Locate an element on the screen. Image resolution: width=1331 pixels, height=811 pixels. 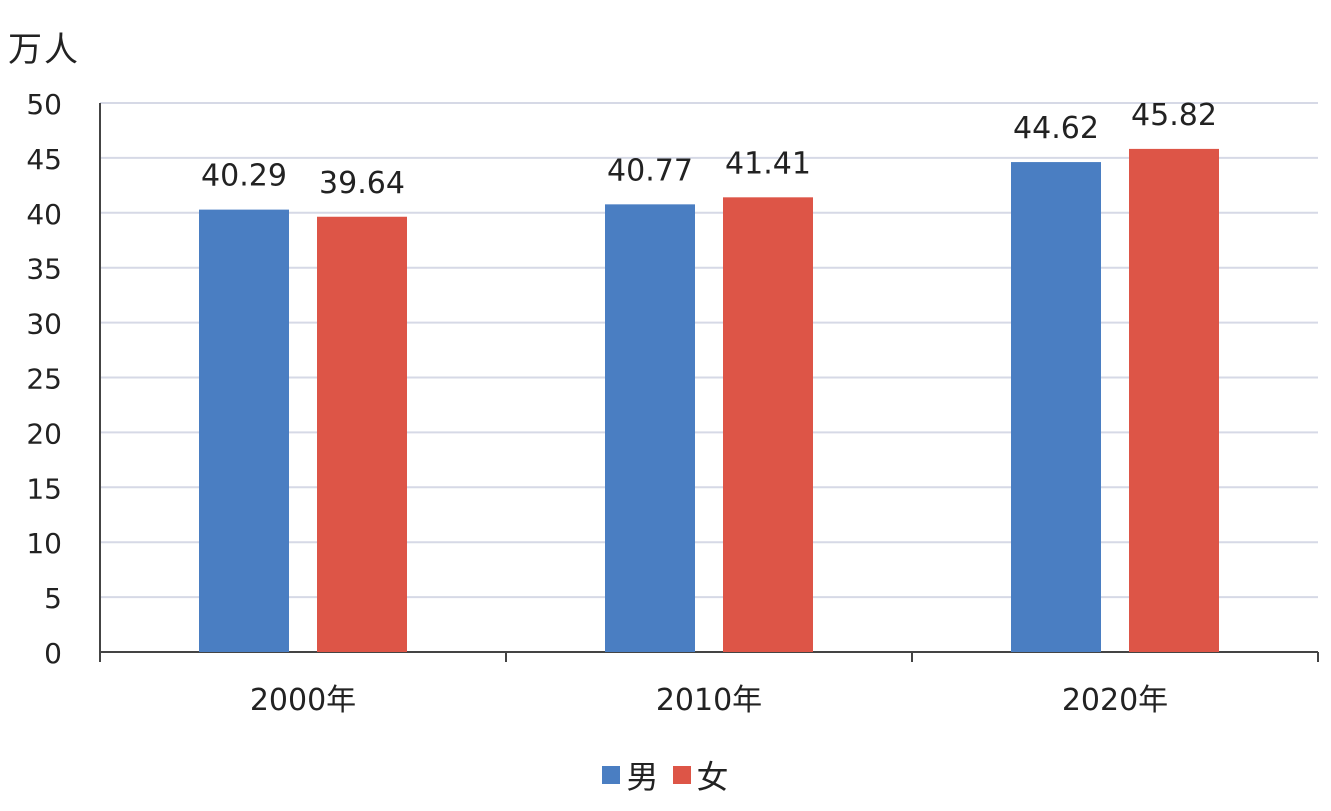
legend-item-female: 女 is located at coordinates (700, 775).